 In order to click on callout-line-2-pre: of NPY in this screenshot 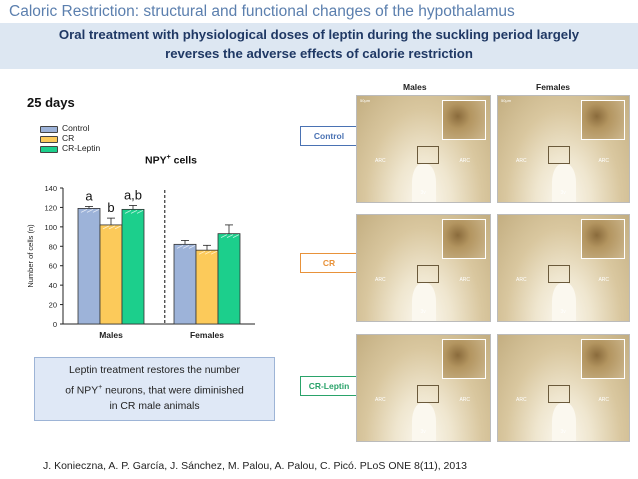, I will do `click(82, 390)`.